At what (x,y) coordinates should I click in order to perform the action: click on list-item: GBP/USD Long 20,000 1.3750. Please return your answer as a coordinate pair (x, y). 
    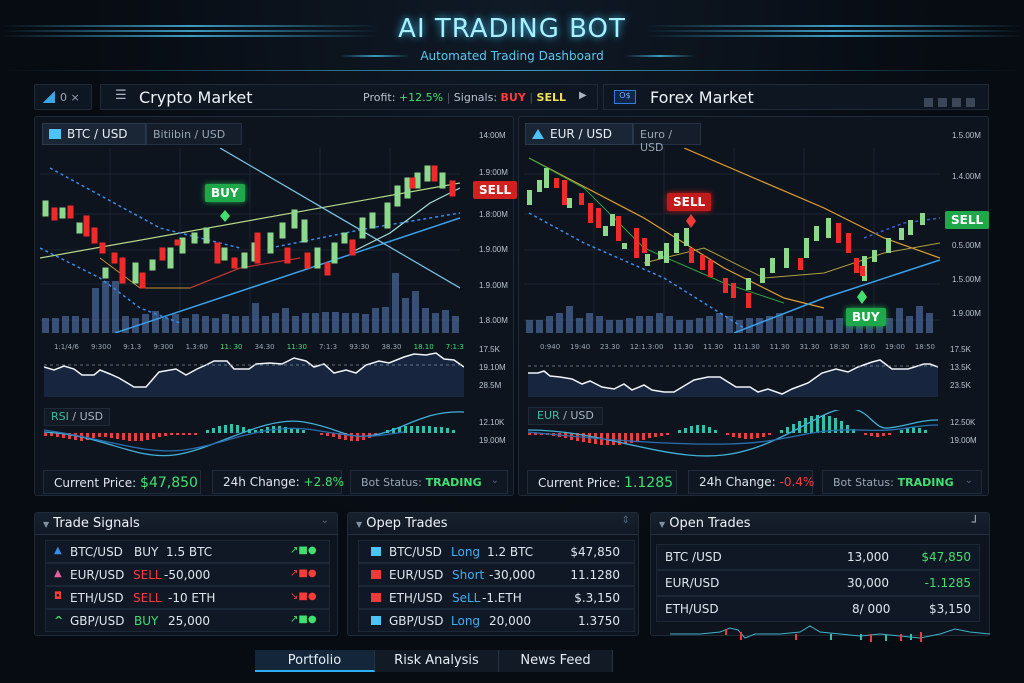
    Looking at the image, I should click on (496, 620).